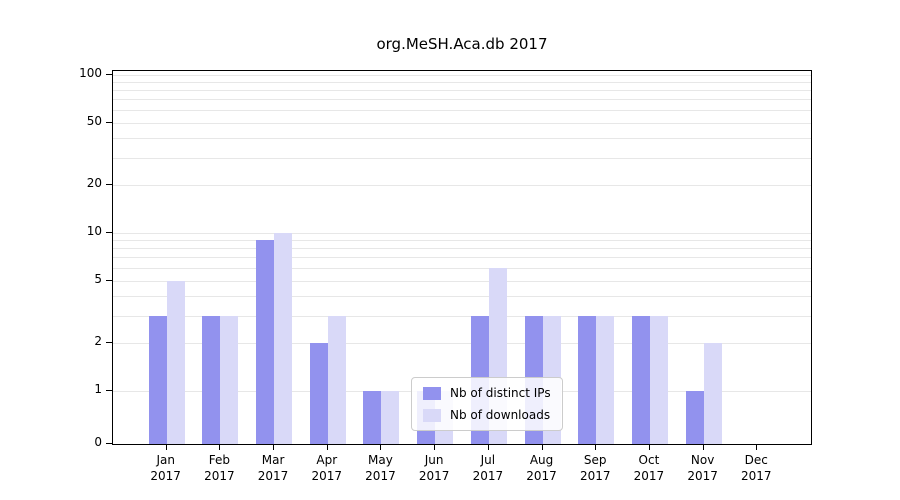 This screenshot has width=900, height=500. I want to click on x-tick-month: Oct, so click(649, 460).